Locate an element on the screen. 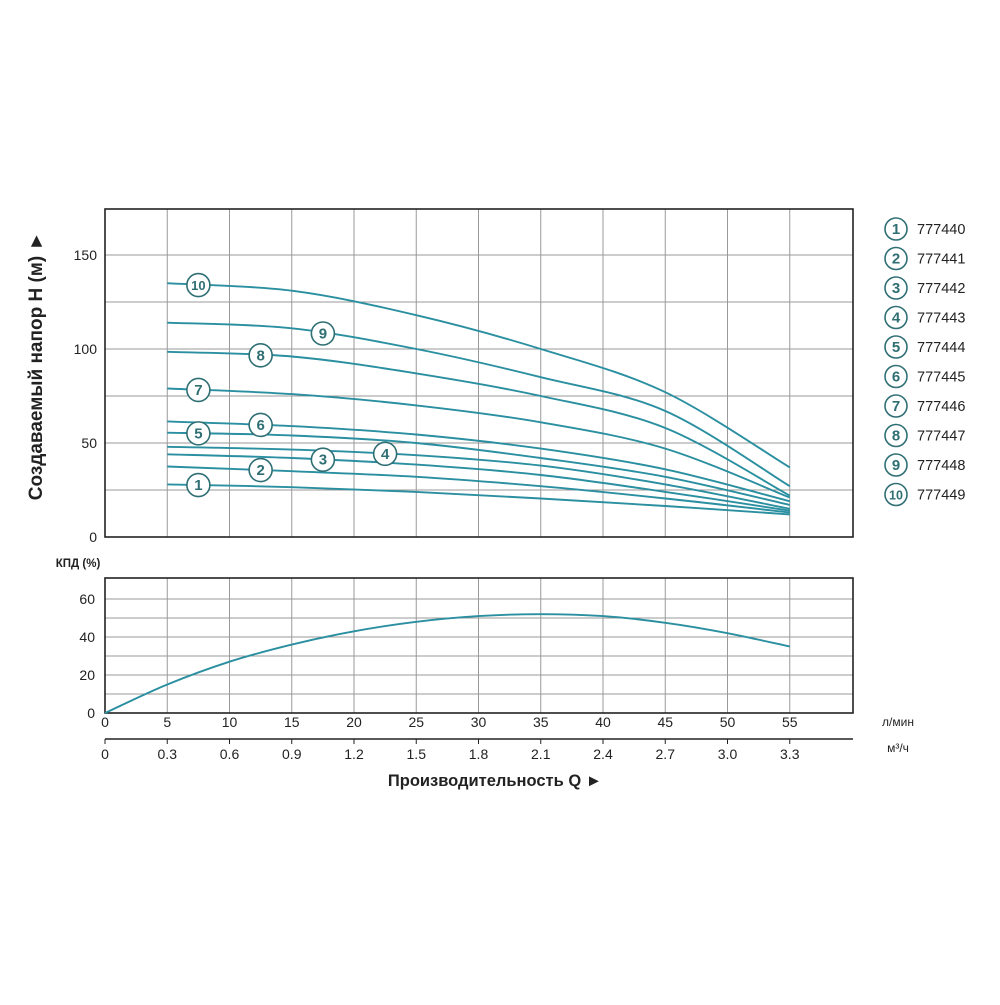 Image resolution: width=1000 pixels, height=1005 pixels. legend-item-10: 10 777449 is located at coordinates (924, 494).